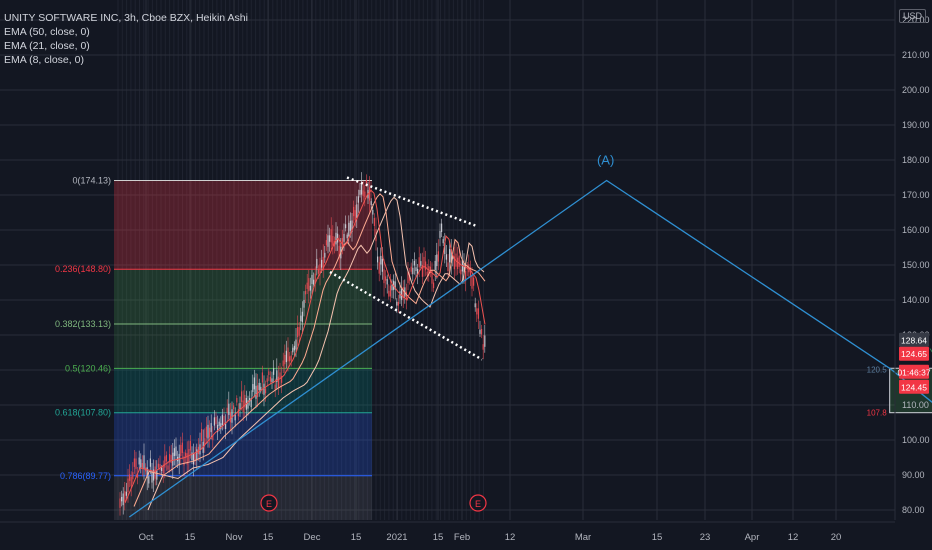 This screenshot has width=932, height=550. What do you see at coordinates (583, 537) in the screenshot?
I see `x-tick-label: Mar` at bounding box center [583, 537].